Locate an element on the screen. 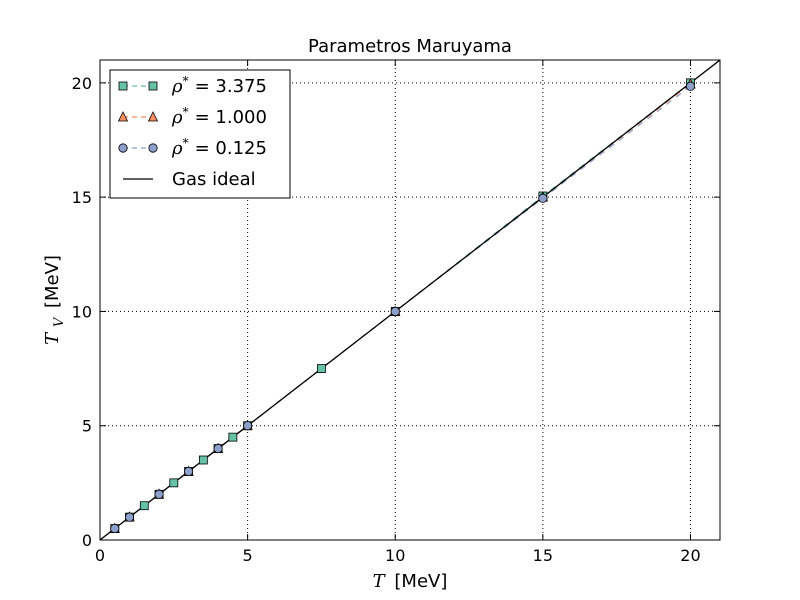  legend-entry-0-125: ρ* = 0.125 is located at coordinates (192, 147).